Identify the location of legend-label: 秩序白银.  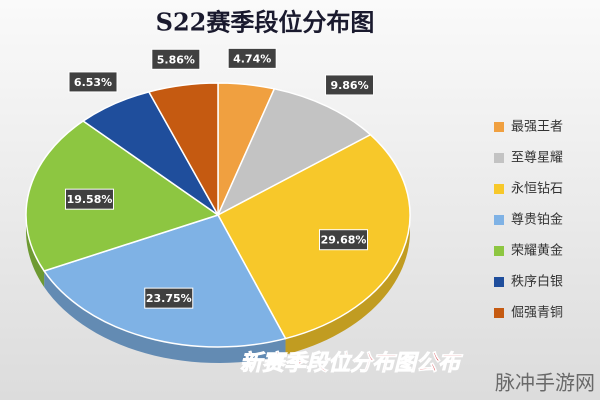
(537, 282).